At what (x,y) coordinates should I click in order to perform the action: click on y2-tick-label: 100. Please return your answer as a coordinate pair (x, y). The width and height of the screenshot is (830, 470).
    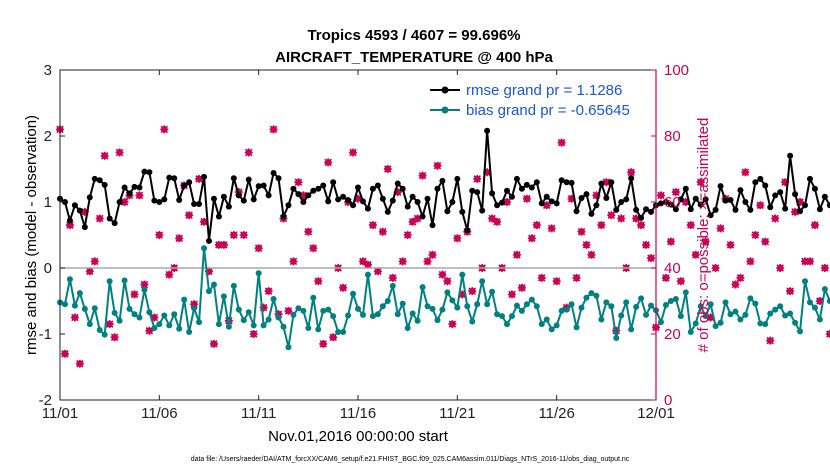
    Looking at the image, I should click on (676, 70).